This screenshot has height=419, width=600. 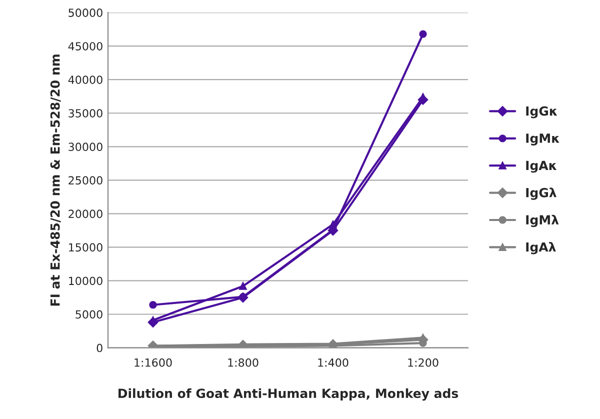 What do you see at coordinates (243, 362) in the screenshot?
I see `x-tick-label: 1:800` at bounding box center [243, 362].